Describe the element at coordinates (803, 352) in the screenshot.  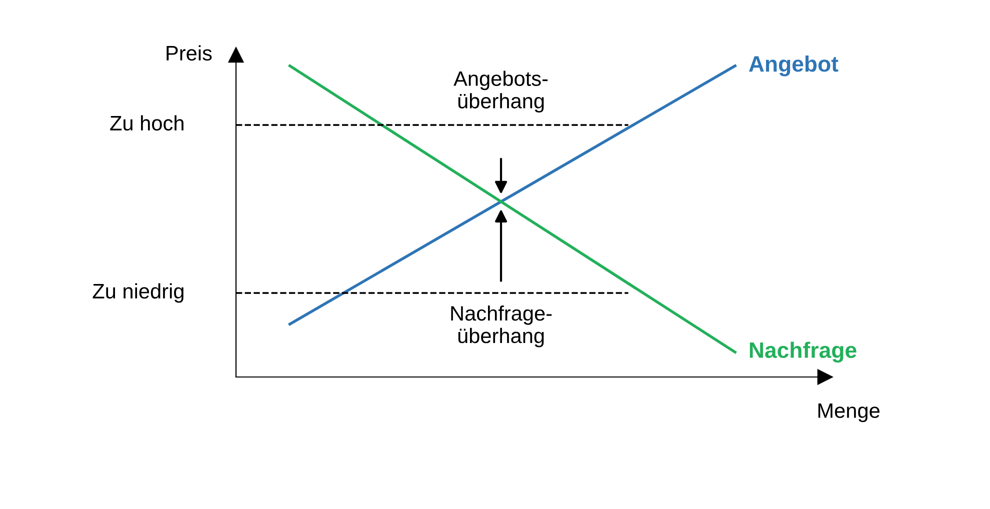
I see `series-label: Nachfrage` at that location.